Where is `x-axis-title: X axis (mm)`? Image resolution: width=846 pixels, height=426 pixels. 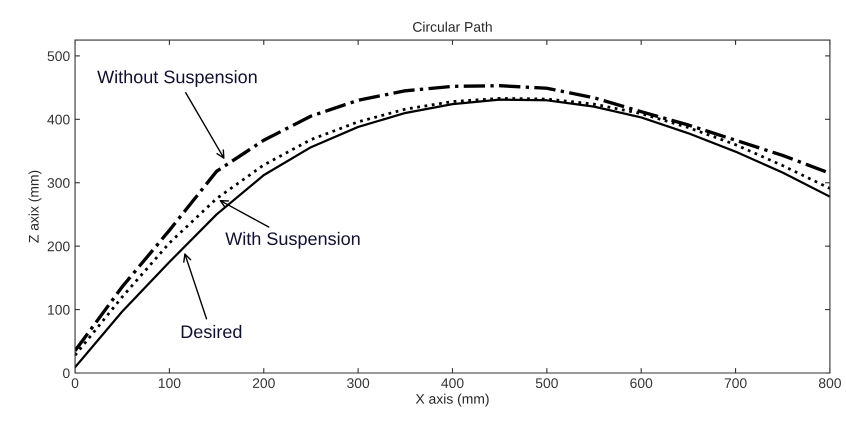
x-axis-title: X axis (mm) is located at coordinates (452, 400).